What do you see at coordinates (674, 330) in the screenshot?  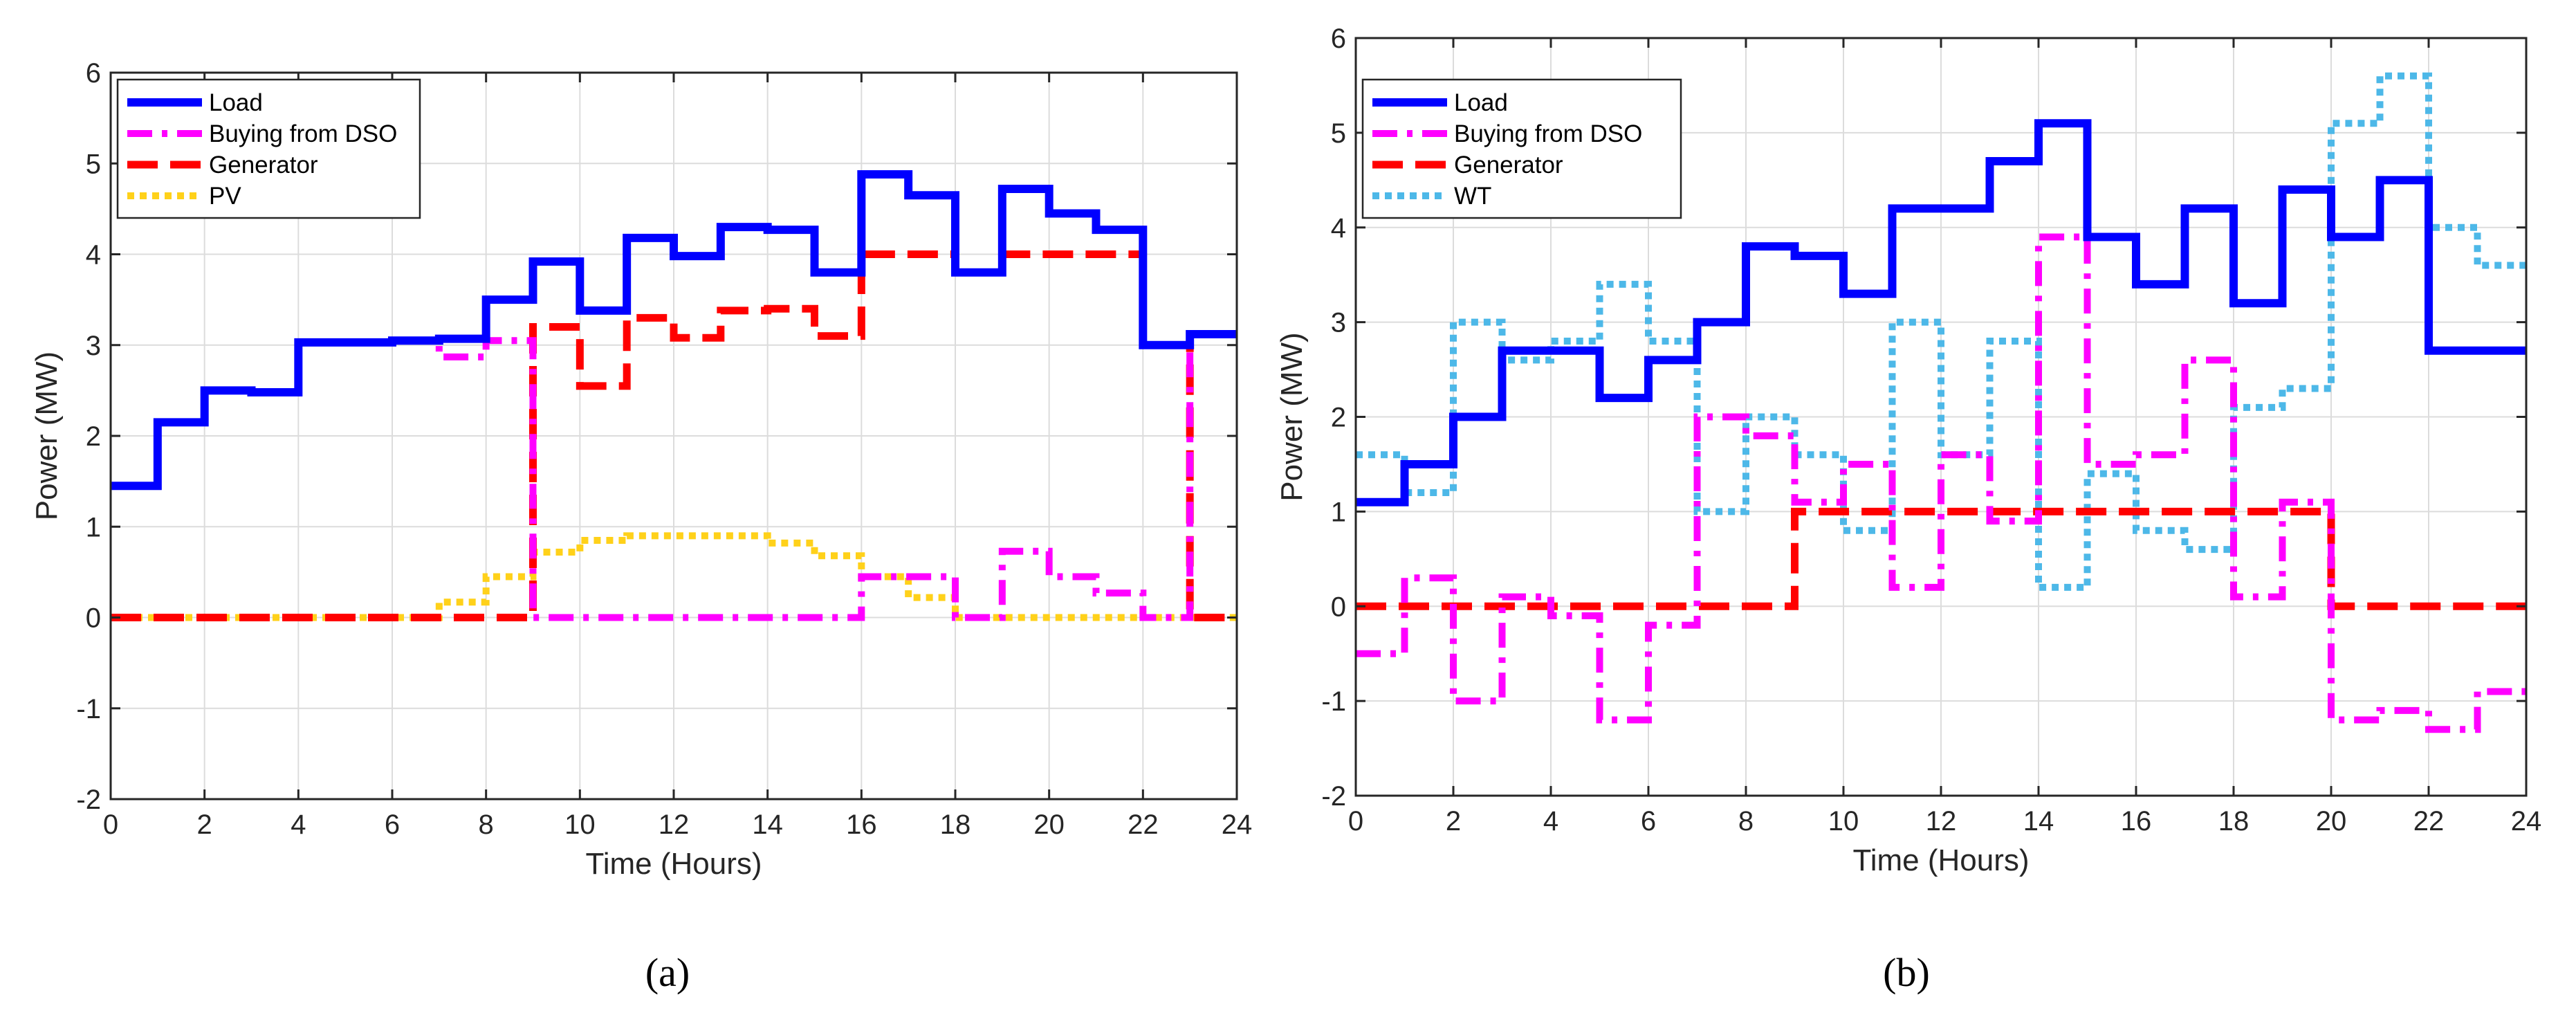 I see `series-line-load` at bounding box center [674, 330].